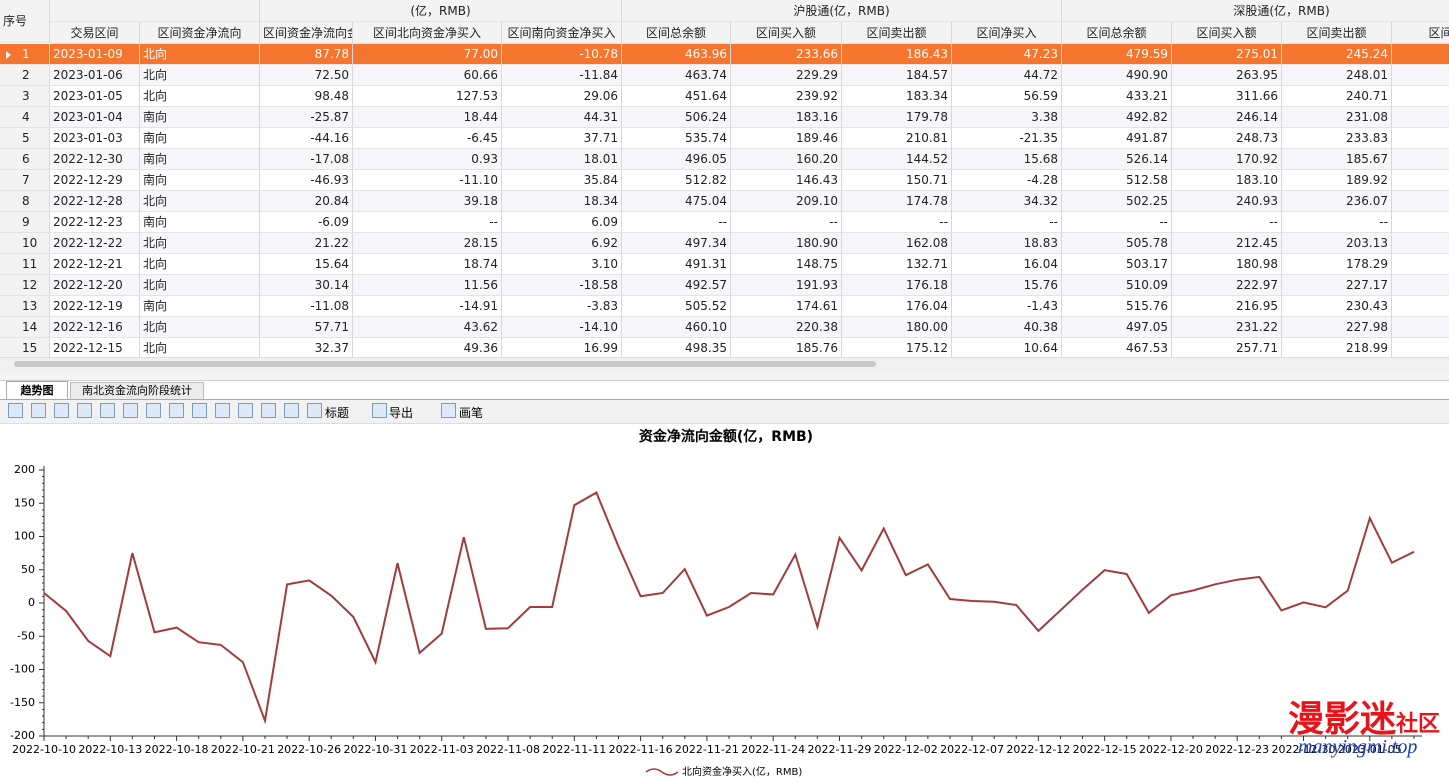  Describe the element at coordinates (25, 159) in the screenshot. I see `table-cell: 6` at that location.